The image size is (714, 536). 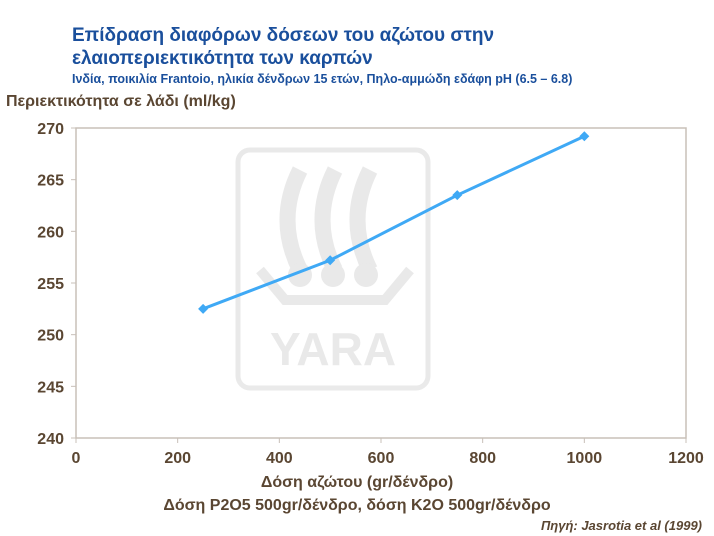 I want to click on chart-title-line2: ελαιοπεριεκτικότητα των καρπών, so click(x=222, y=58).